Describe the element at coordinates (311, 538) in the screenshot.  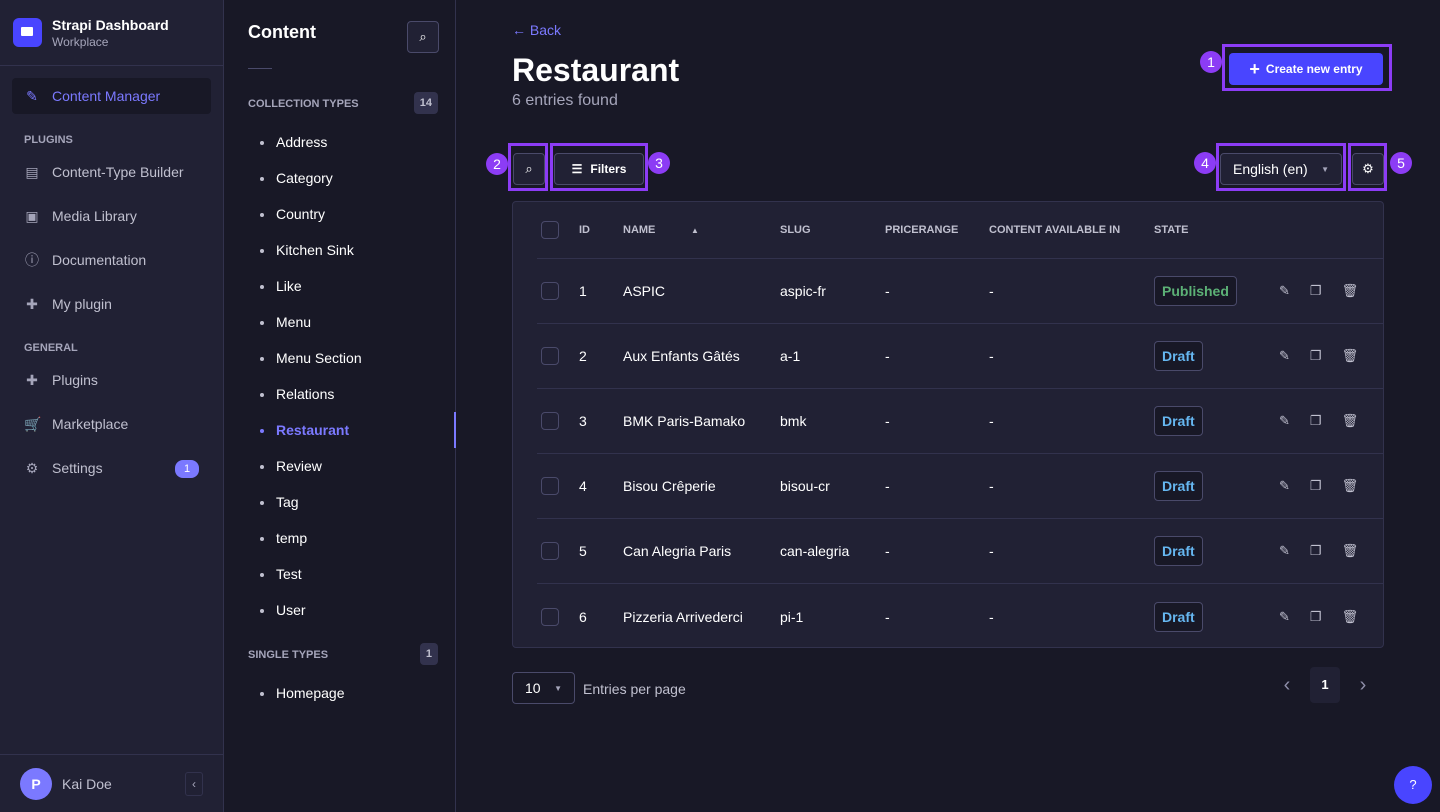
I see `subnav-item-temp: temp` at that location.